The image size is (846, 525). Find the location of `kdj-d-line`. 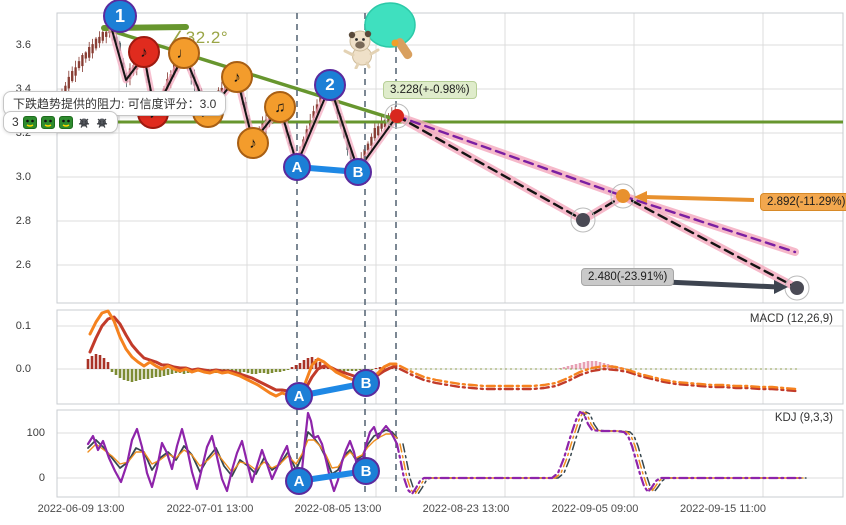

kdj-d-line is located at coordinates (242, 453).